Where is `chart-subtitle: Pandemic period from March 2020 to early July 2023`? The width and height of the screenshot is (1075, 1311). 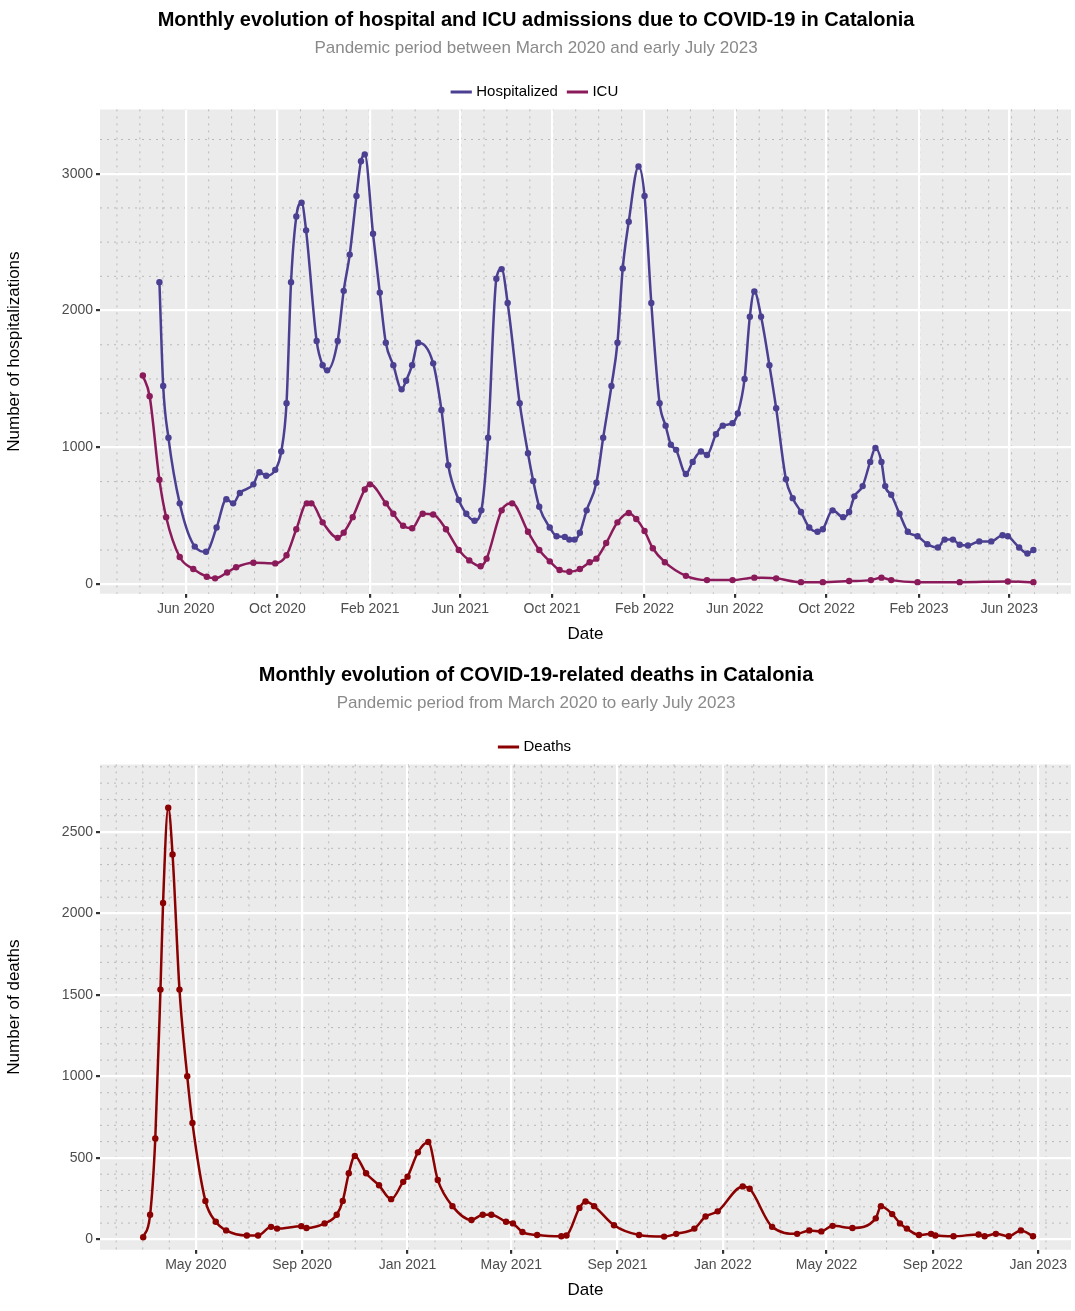 chart-subtitle: Pandemic period from March 2020 to early July 2023 is located at coordinates (536, 702).